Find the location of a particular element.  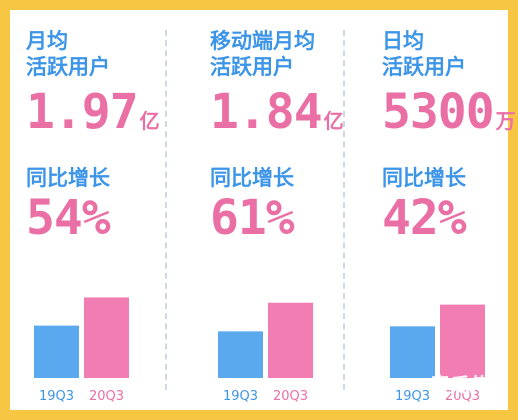

growth-value: 61% is located at coordinates (252, 218).